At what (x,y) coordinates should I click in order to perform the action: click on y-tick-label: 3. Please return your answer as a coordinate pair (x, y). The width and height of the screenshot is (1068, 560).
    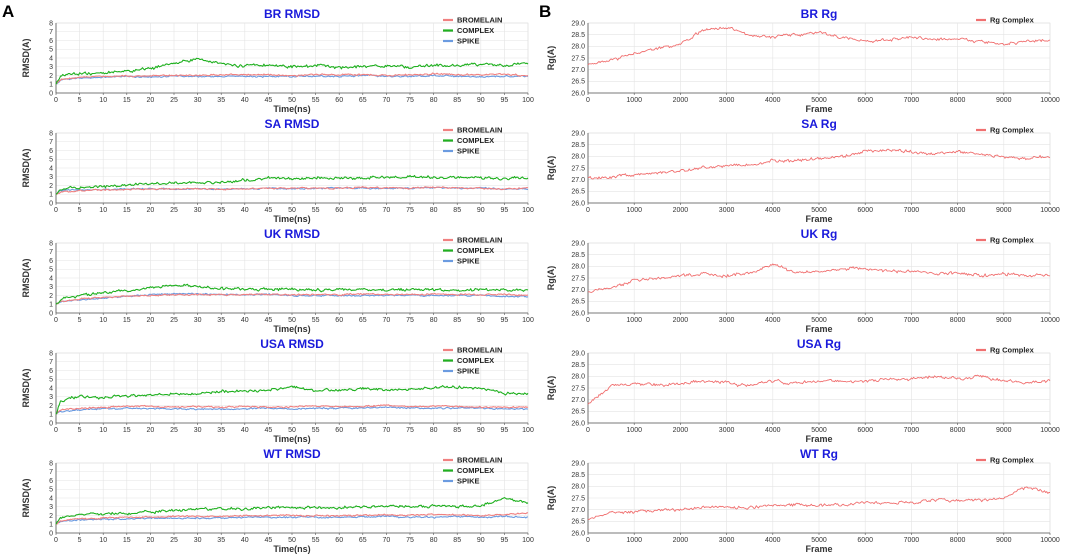
    Looking at the image, I should click on (51, 397).